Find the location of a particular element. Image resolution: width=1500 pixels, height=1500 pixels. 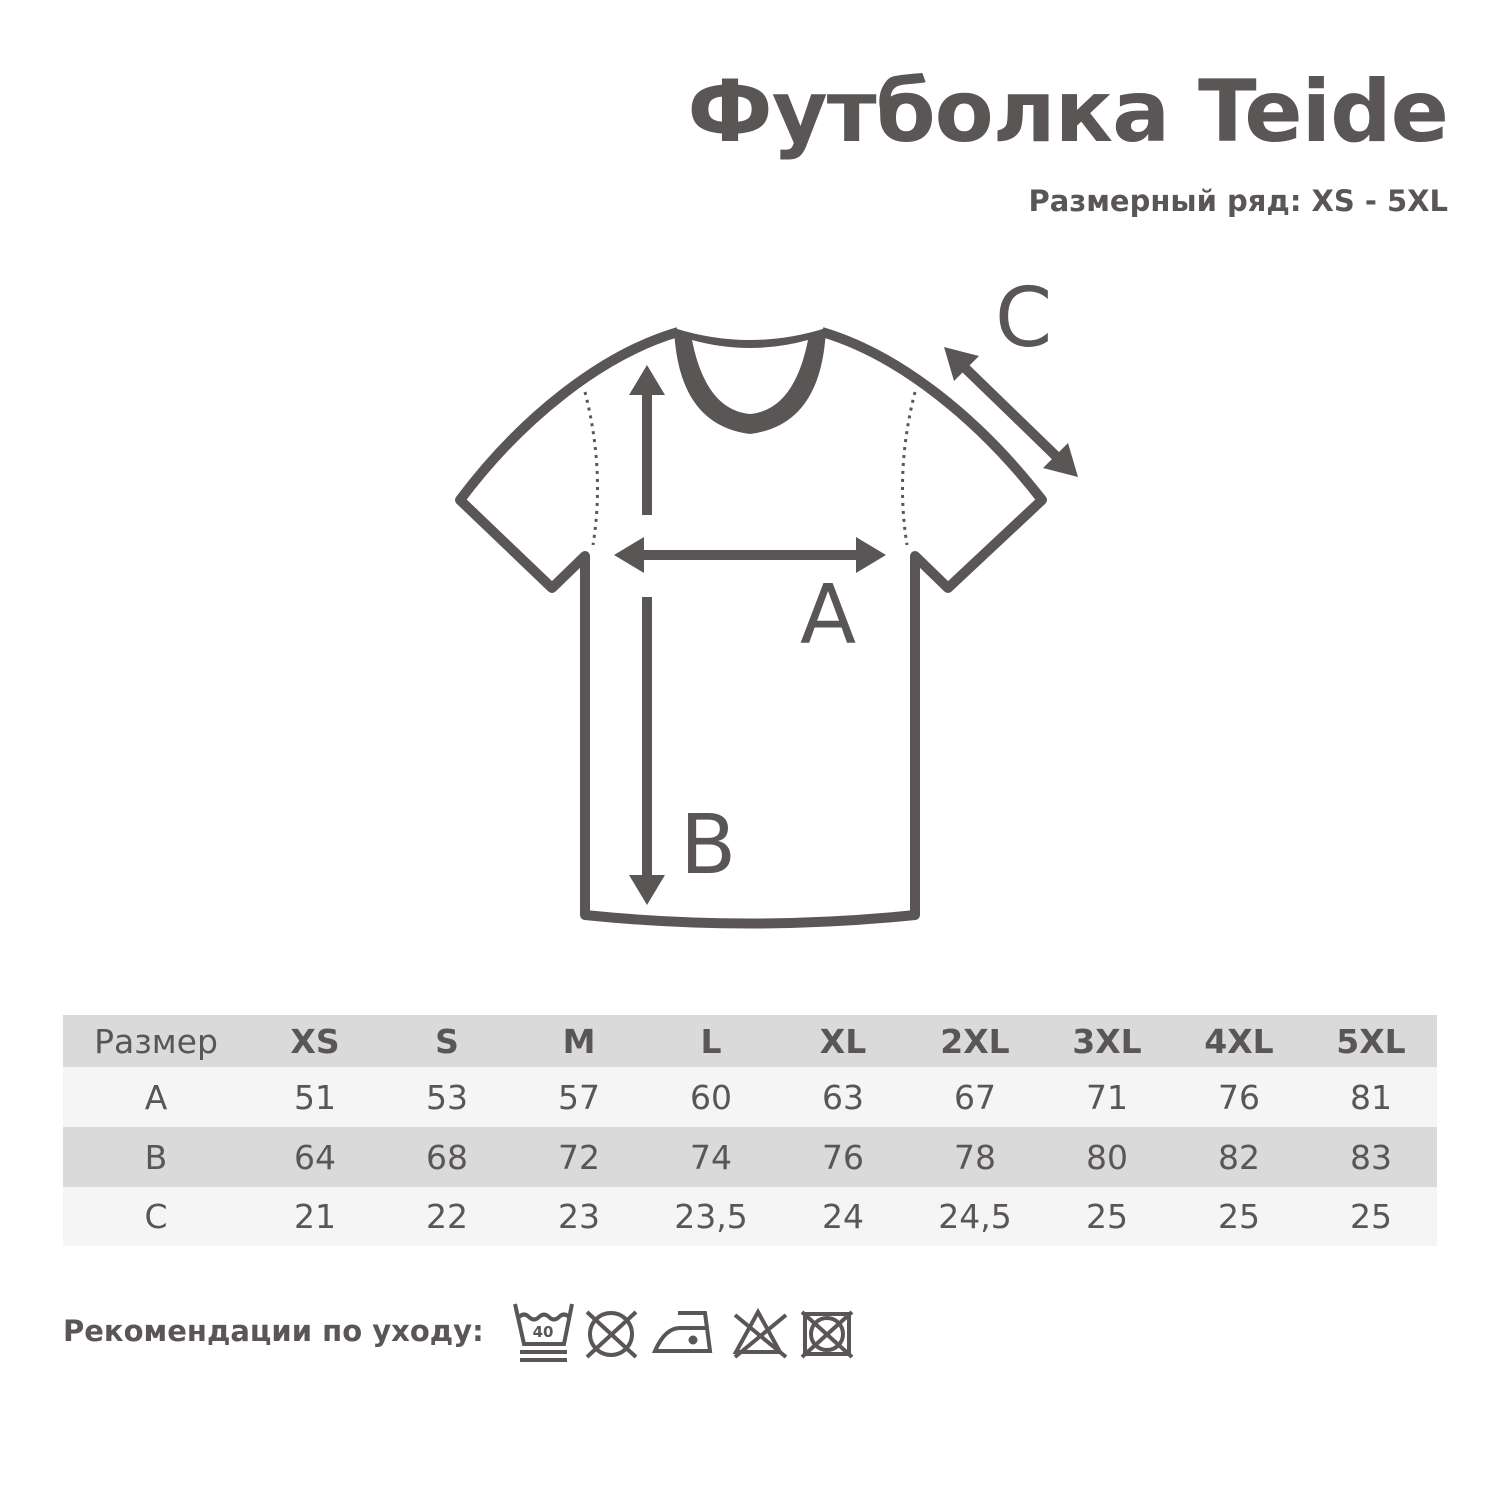

header-cell: 5XL is located at coordinates (1371, 1041).